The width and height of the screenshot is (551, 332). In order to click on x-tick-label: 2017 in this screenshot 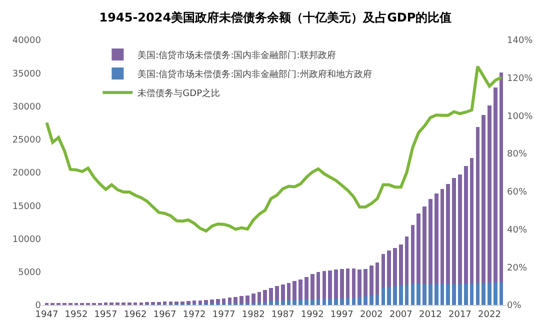, I will do `click(460, 315)`.